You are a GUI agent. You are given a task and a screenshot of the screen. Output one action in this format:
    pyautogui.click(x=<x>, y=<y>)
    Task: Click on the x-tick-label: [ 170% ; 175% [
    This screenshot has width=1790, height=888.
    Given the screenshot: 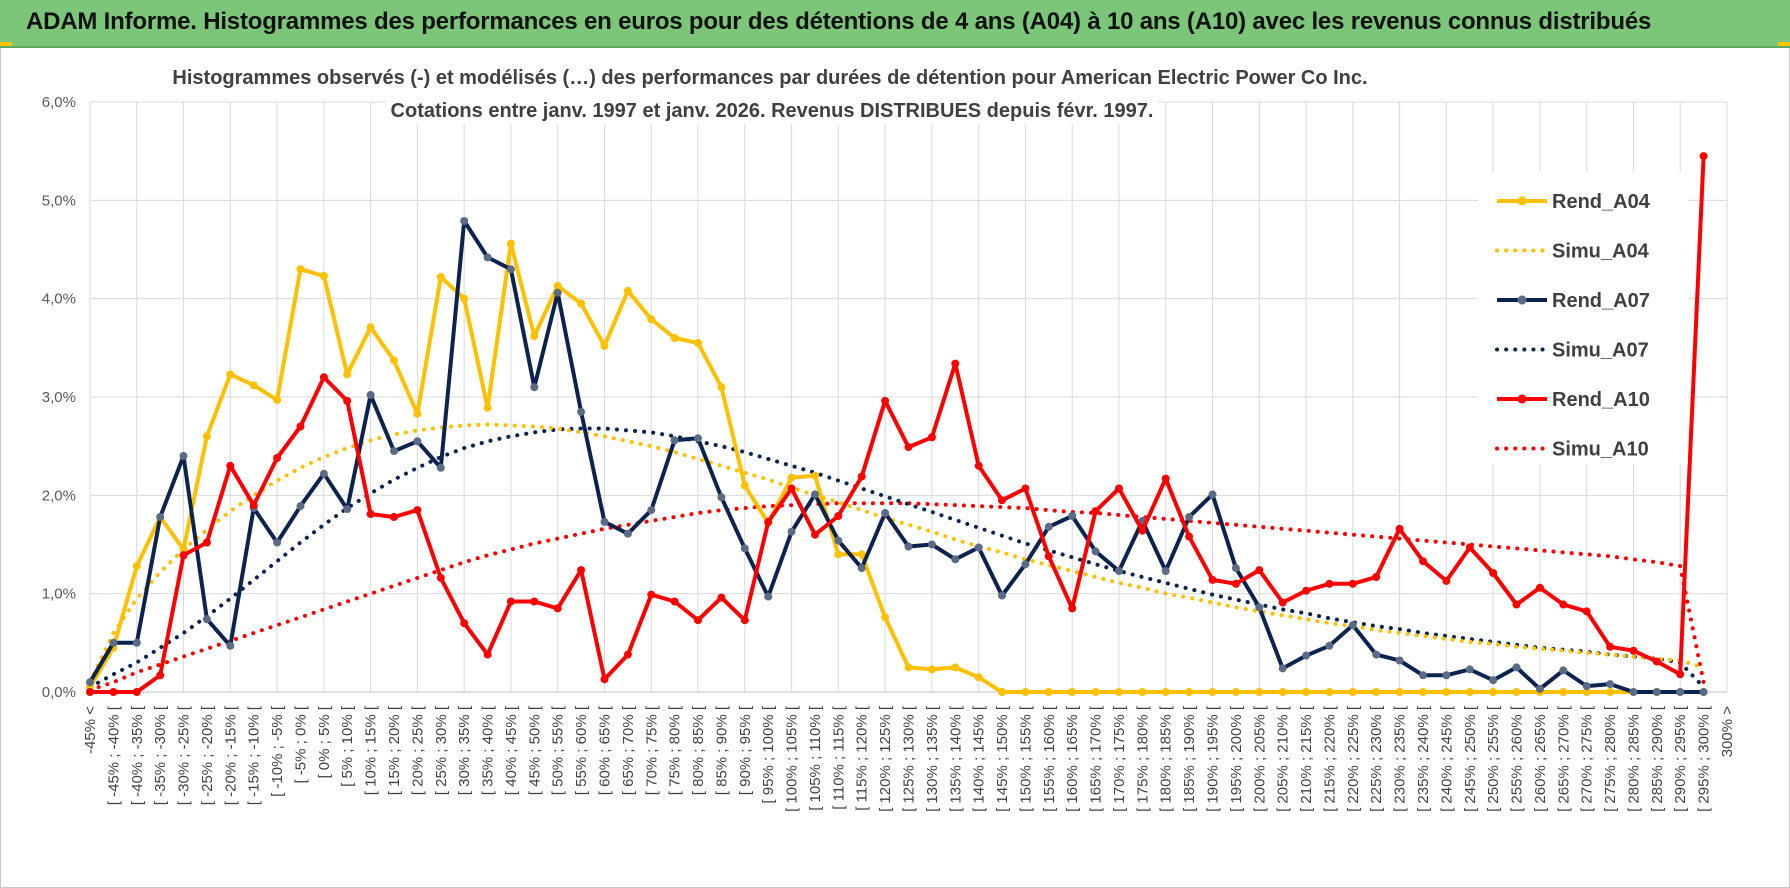 What is the action you would take?
    pyautogui.click(x=1119, y=758)
    